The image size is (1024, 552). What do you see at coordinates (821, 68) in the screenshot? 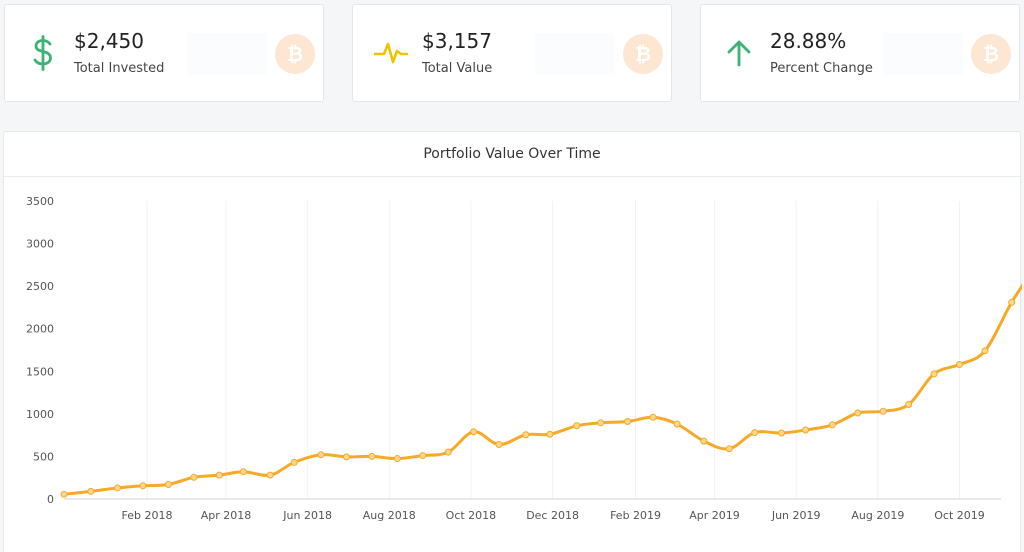
I see `percent-change-label: Percent Change` at bounding box center [821, 68].